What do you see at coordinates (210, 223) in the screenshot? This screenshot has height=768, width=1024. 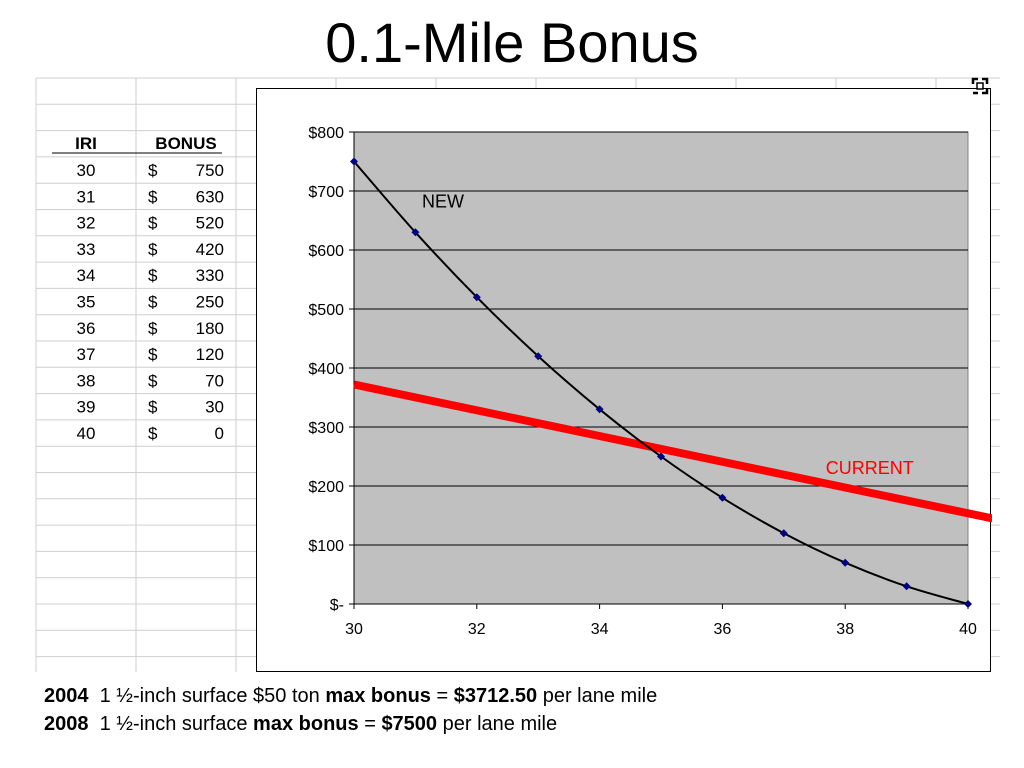 I see `table-cell-bonus: 520` at bounding box center [210, 223].